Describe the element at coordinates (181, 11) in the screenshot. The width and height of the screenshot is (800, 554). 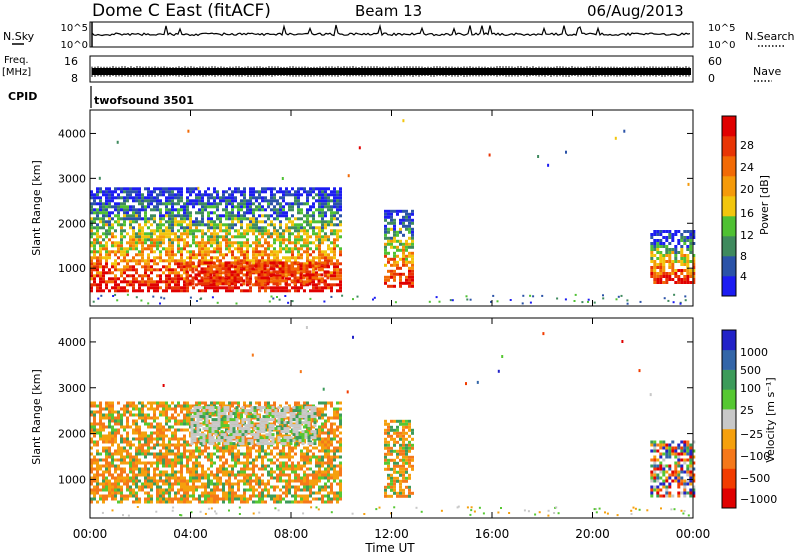
I see `station-title: Dome C East (fitACF)` at that location.